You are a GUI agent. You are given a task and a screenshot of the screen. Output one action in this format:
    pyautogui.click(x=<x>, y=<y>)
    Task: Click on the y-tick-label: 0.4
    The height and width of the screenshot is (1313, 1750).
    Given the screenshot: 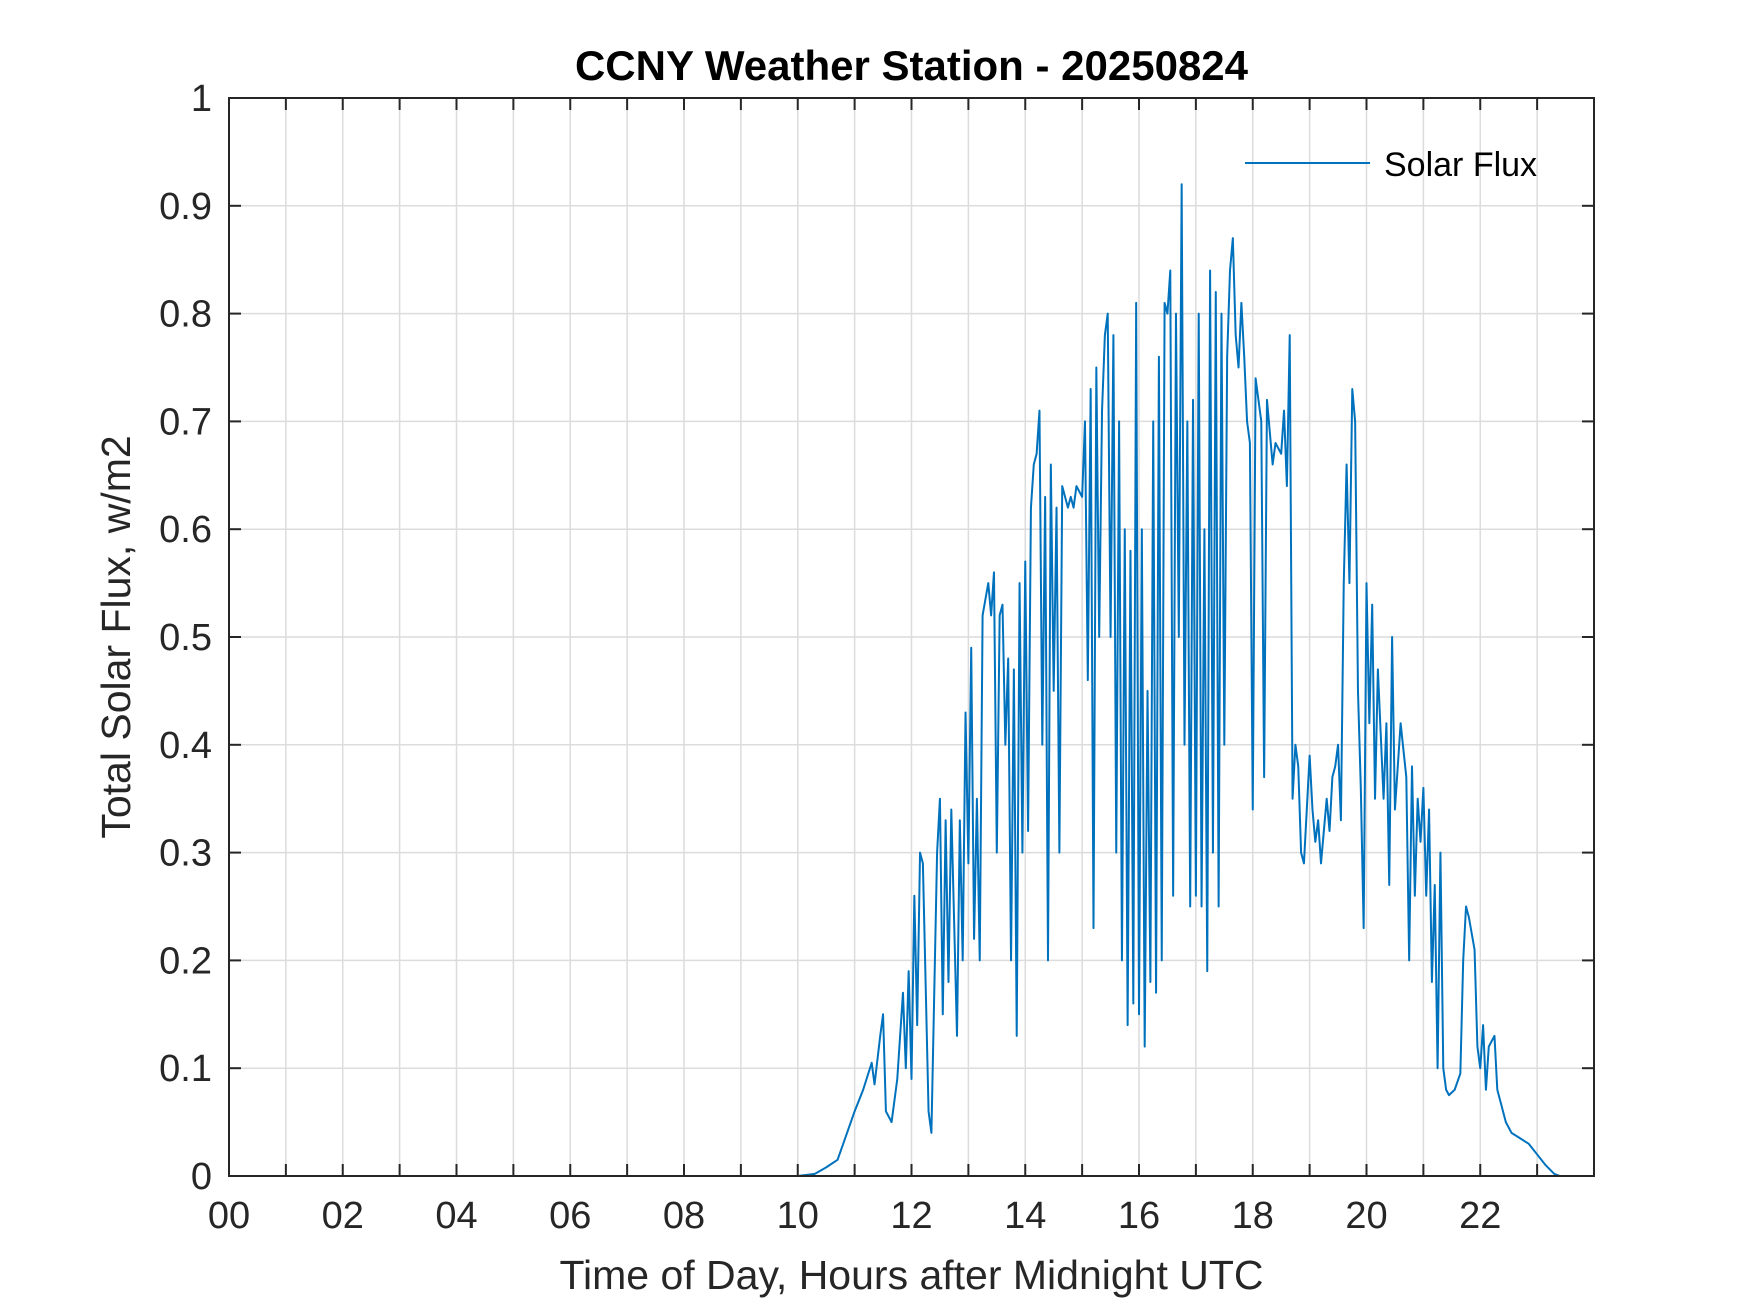 What is the action you would take?
    pyautogui.click(x=185, y=746)
    